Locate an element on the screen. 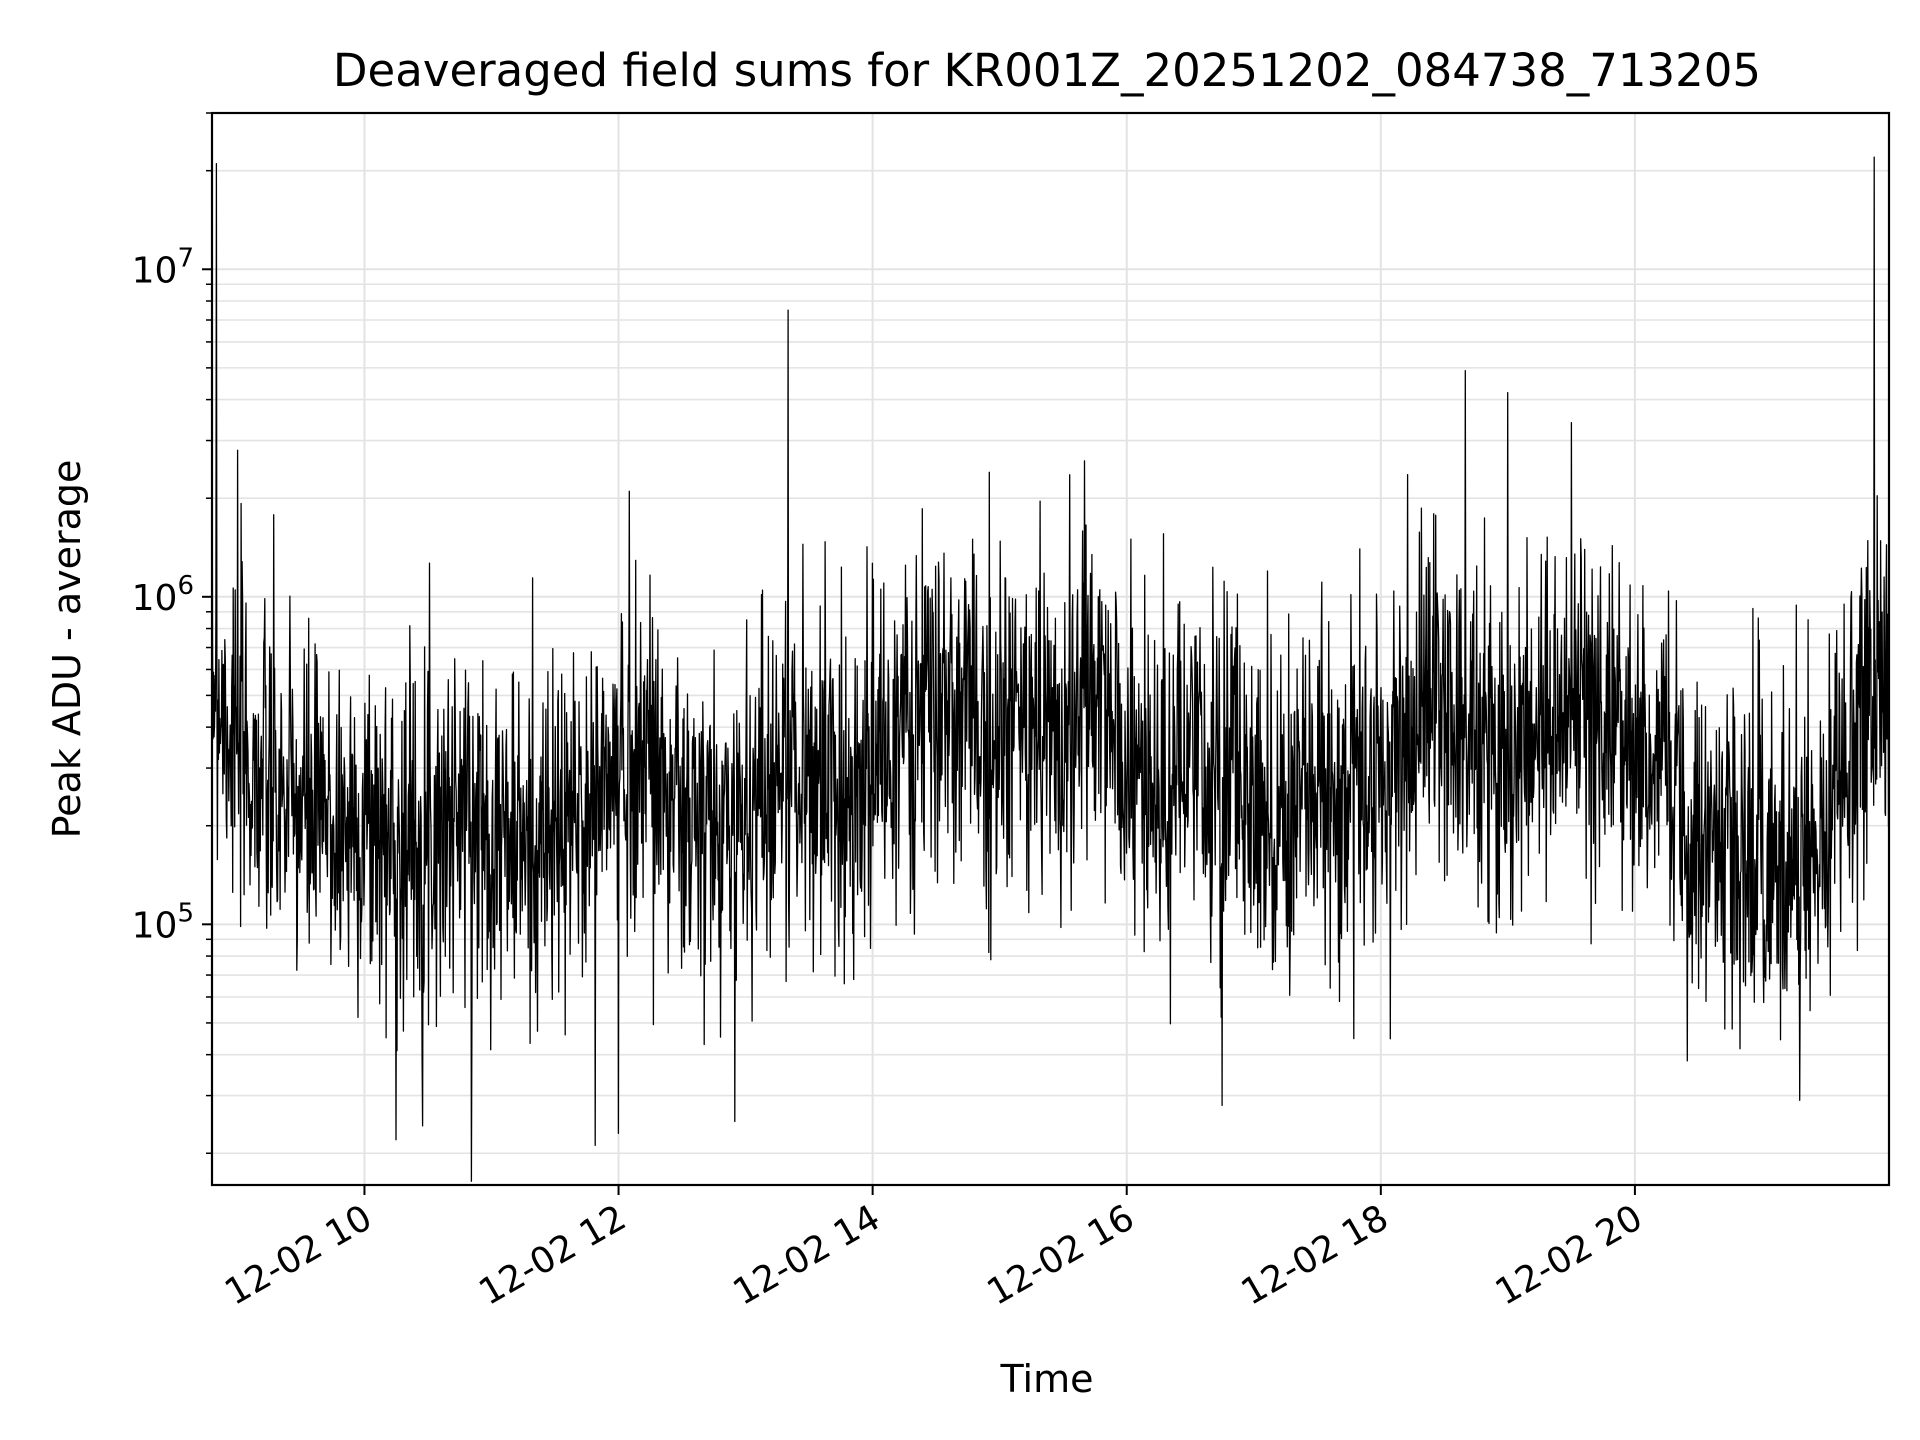  x-axis-label: Time is located at coordinates (1047, 1379).